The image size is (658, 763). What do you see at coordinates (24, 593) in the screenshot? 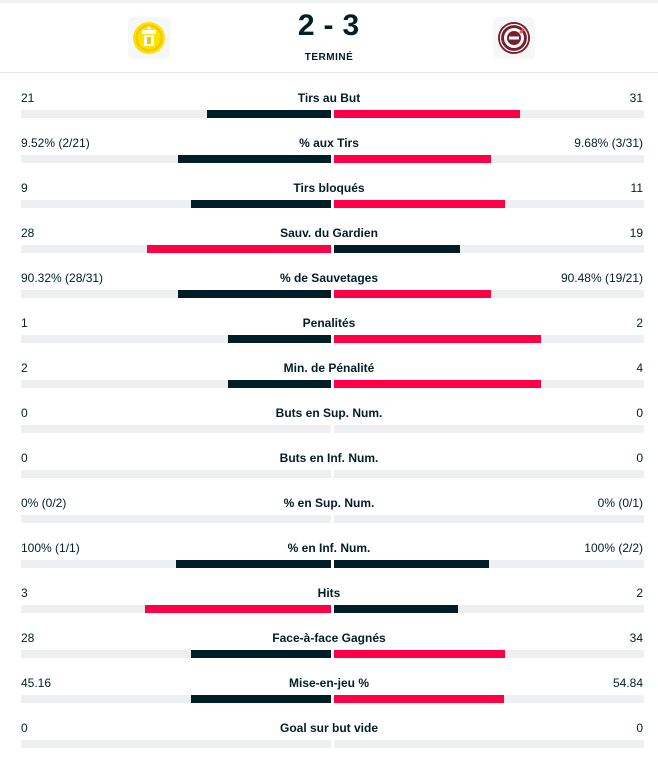
I see `stat-home-value: 3` at bounding box center [24, 593].